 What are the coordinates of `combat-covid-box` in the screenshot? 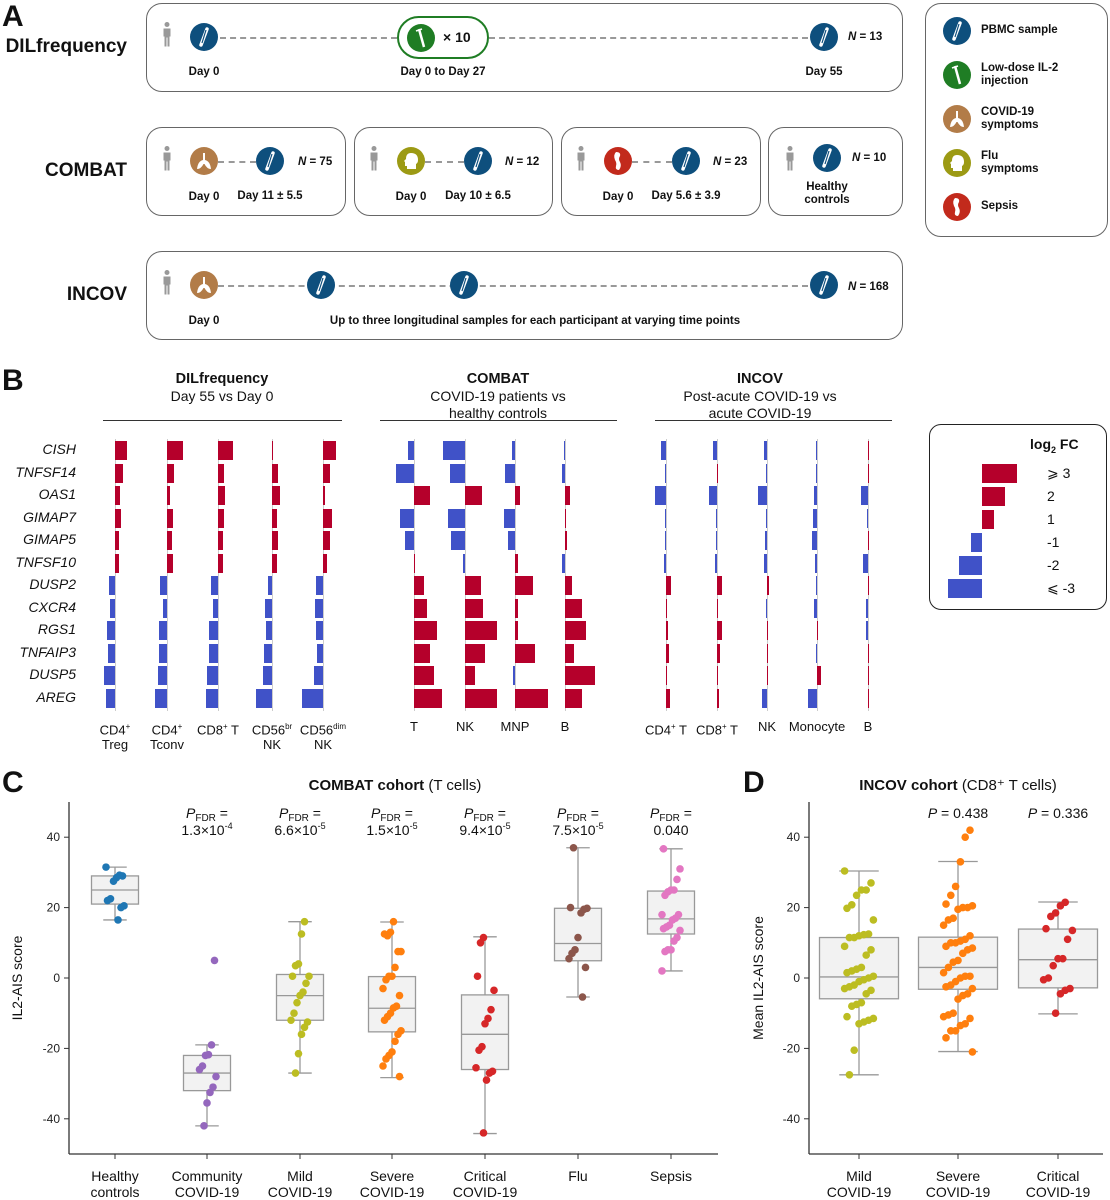 It's located at (246, 171).